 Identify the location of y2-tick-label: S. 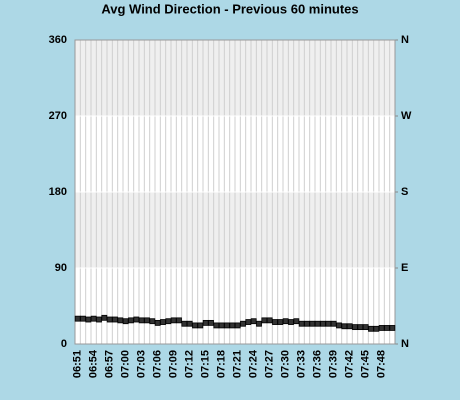
(404, 192).